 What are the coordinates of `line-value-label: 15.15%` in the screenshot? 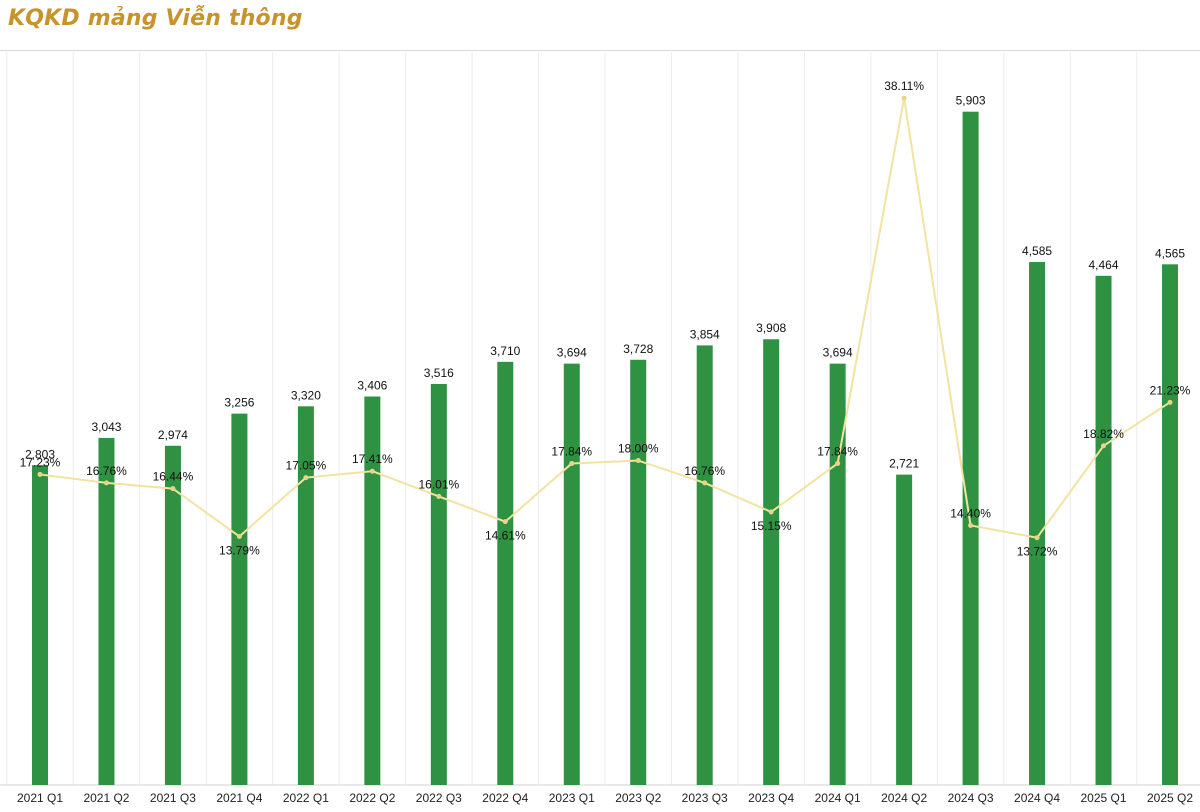 It's located at (771, 526).